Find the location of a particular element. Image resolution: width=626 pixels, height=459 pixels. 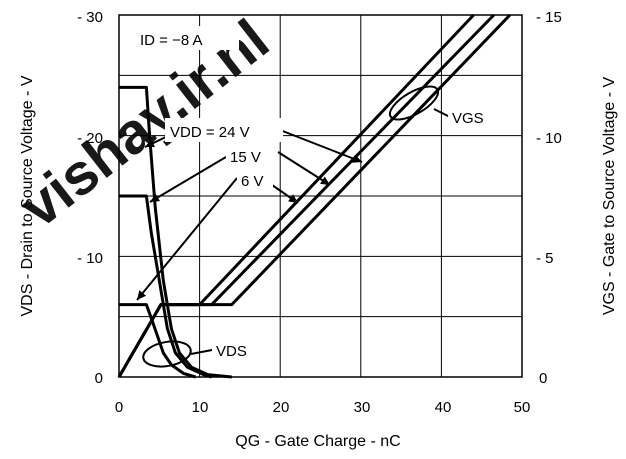

vdd15-label-backing is located at coordinates (251, 155).